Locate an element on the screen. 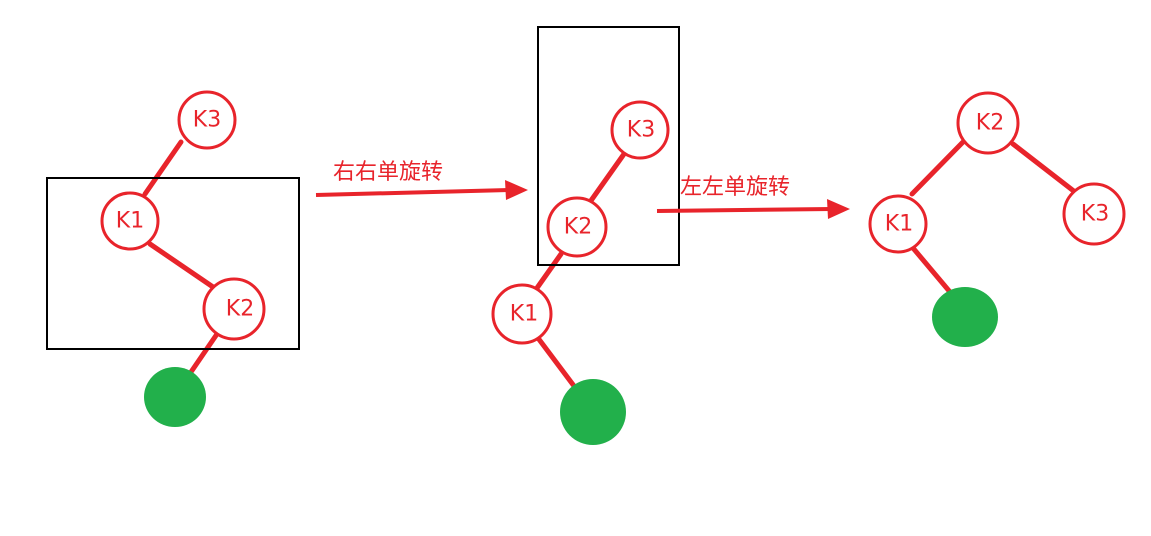  arrow-left-rotation-label: 左左单旋转 is located at coordinates (735, 187).